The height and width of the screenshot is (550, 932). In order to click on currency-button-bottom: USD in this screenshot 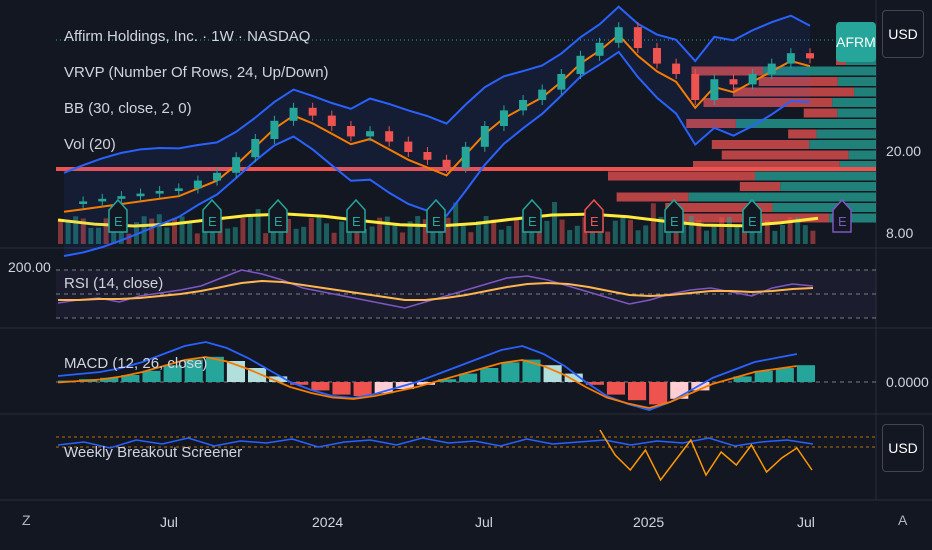, I will do `click(903, 448)`.